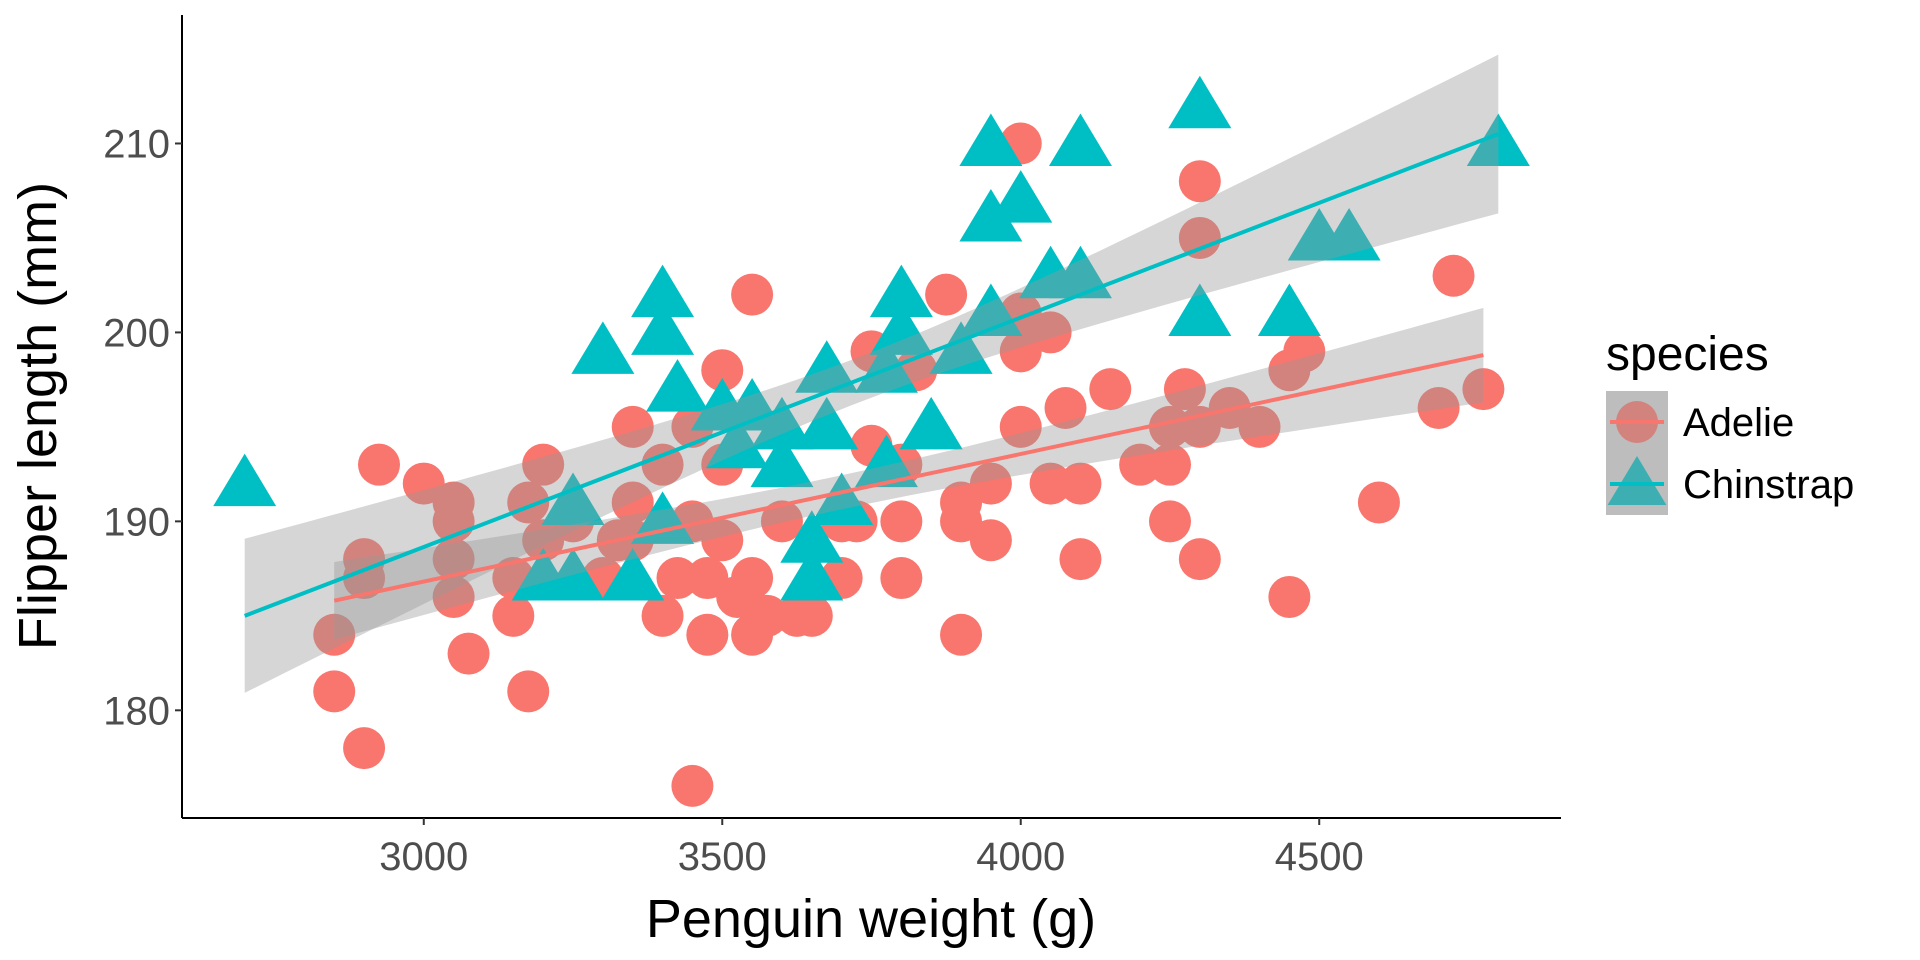 Image resolution: width=1920 pixels, height=960 pixels. Describe the element at coordinates (1319, 857) in the screenshot. I see `x-tick-label: 4500` at that location.